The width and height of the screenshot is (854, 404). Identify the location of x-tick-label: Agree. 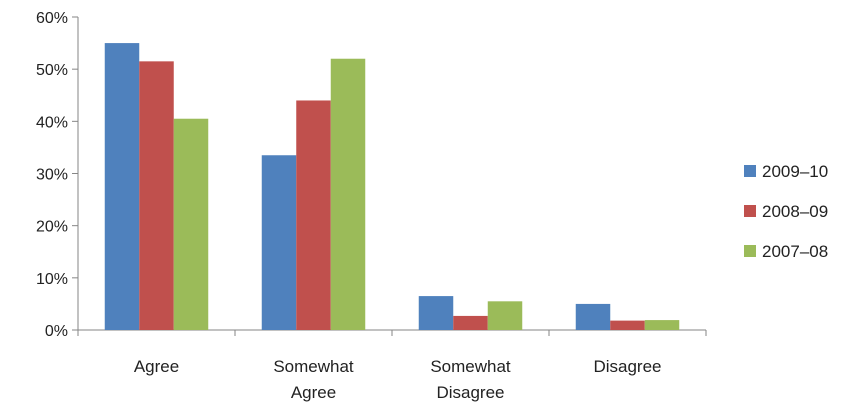
(156, 366).